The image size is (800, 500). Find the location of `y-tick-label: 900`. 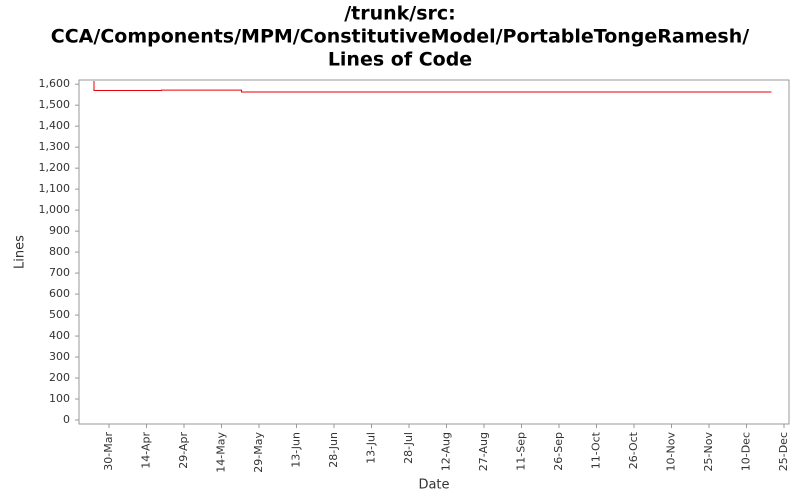

y-tick-label: 900 is located at coordinates (59, 230).